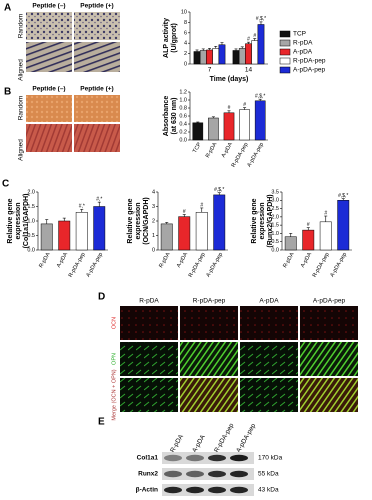 The image size is (372, 500). What do you see at coordinates (148, 458) in the screenshot?
I see `blot-row-label: Col1a1` at bounding box center [148, 458].